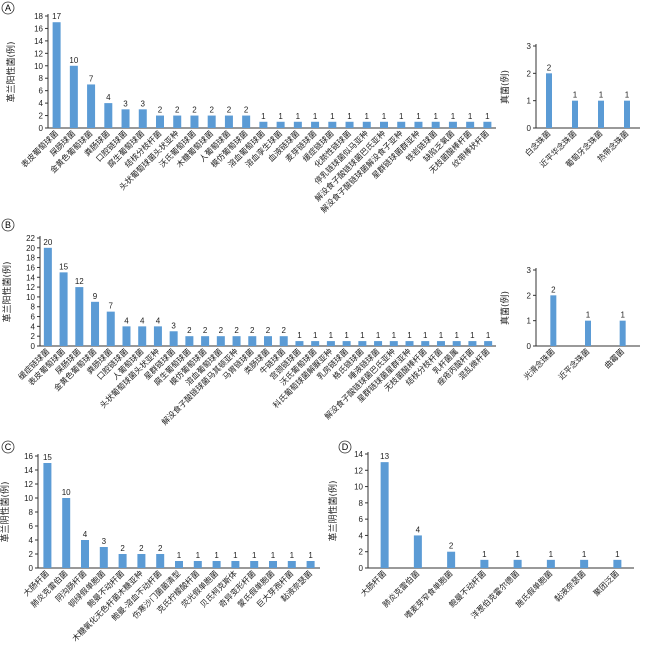  I want to click on panel-label-text: D, so click(345, 447).